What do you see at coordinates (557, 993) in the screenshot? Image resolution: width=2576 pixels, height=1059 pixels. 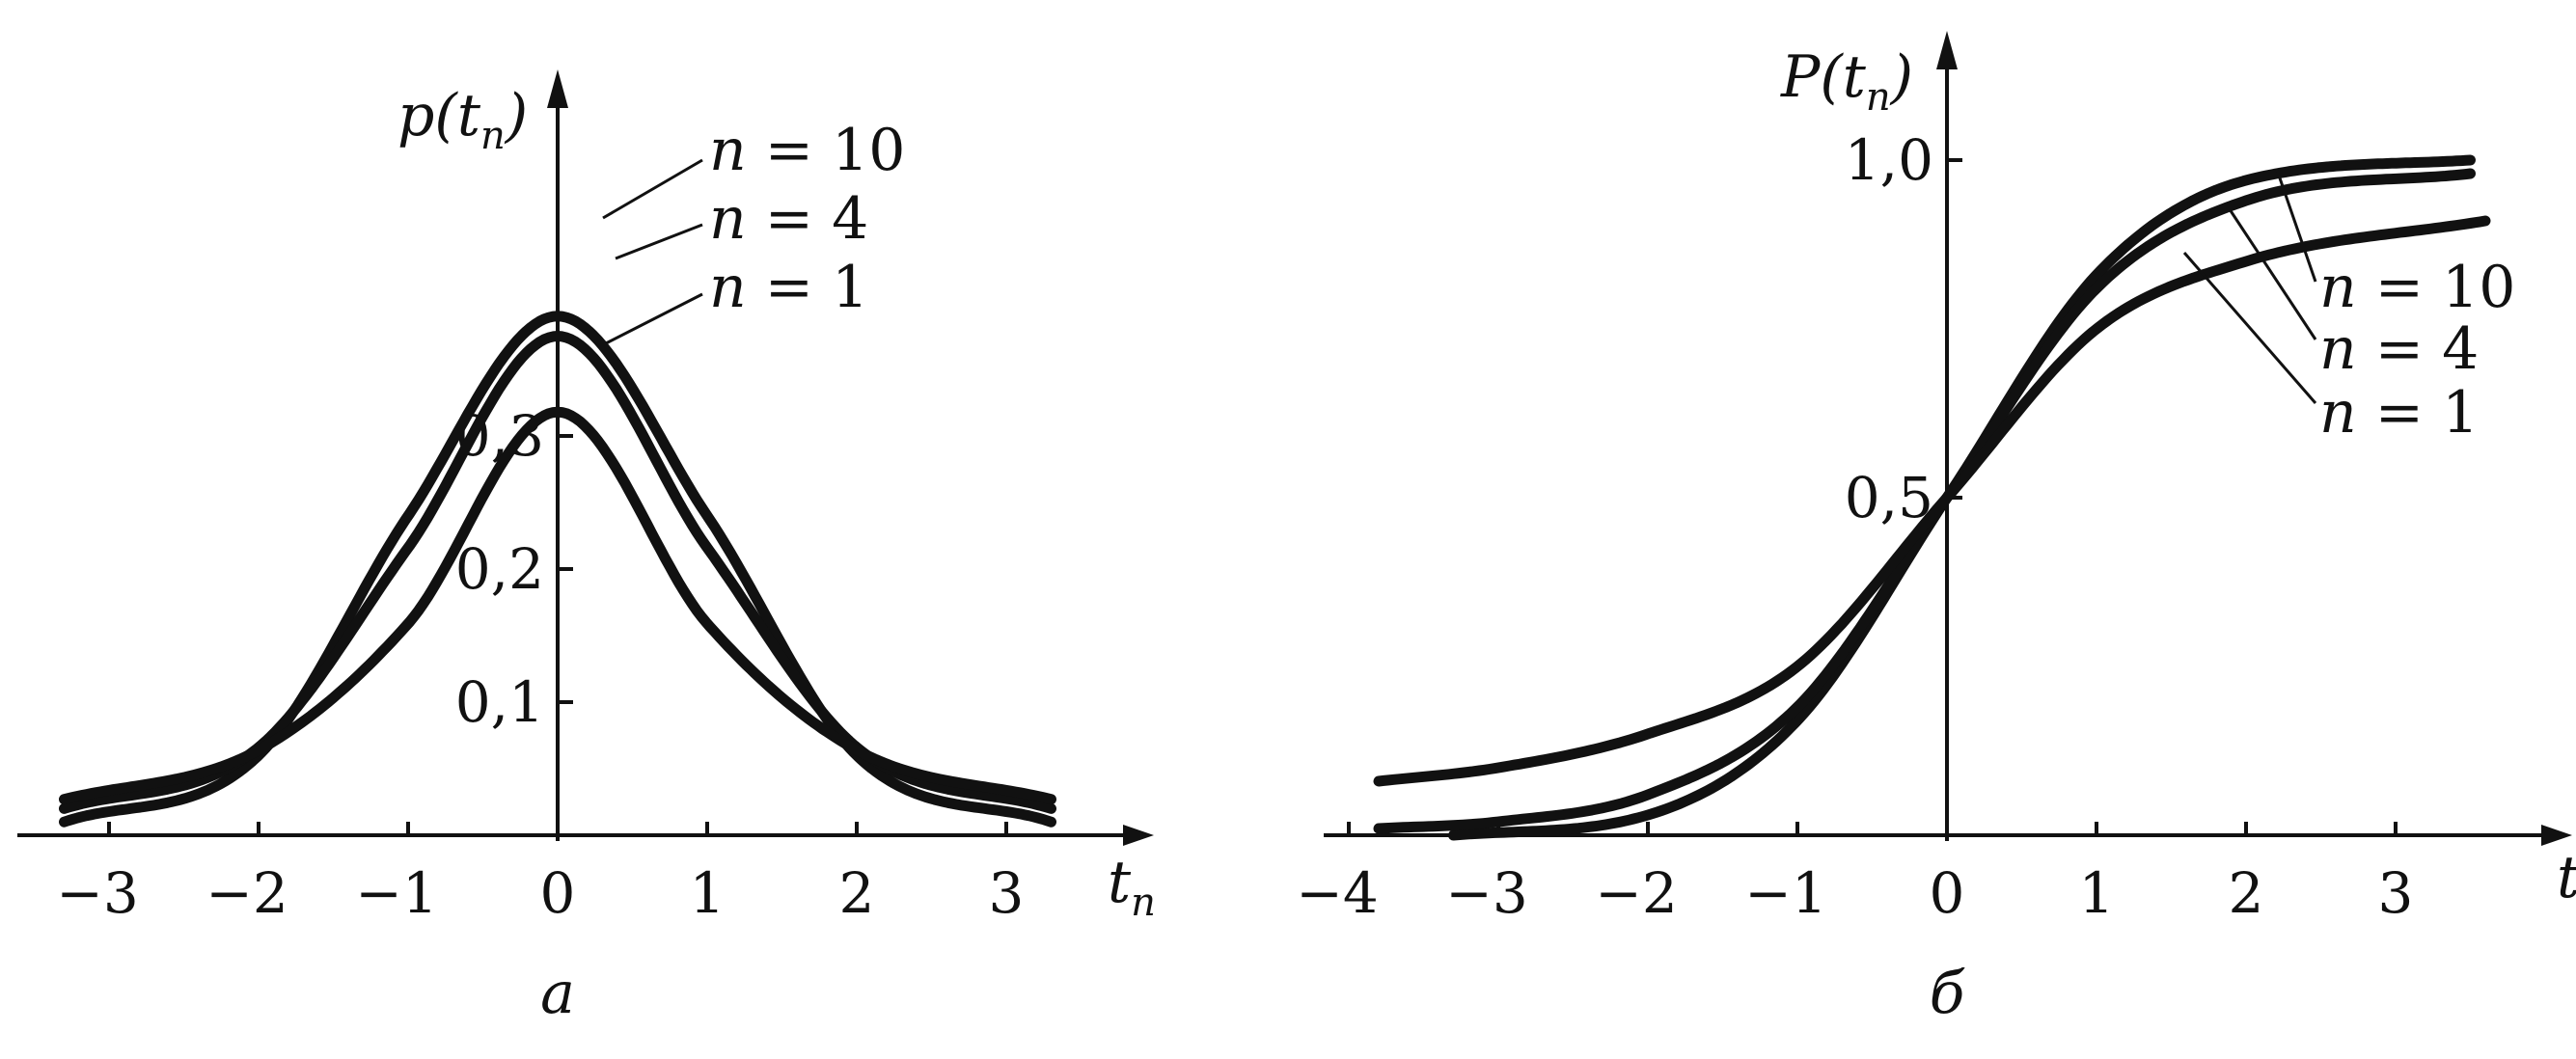 I see `panel-label: a` at bounding box center [557, 993].